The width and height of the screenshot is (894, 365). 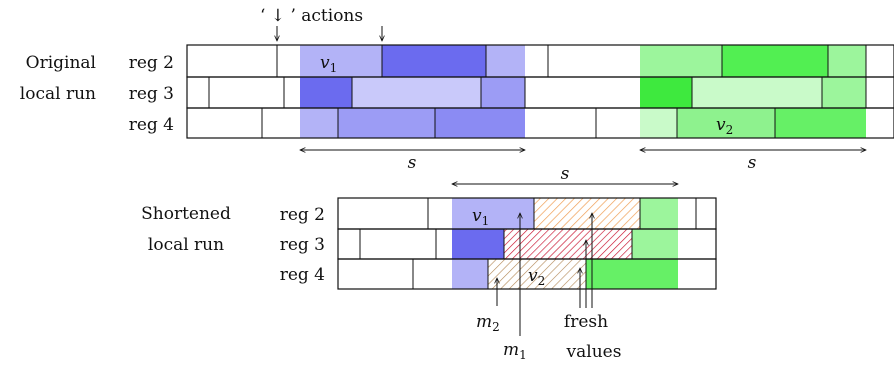 I want to click on reg2-hatched-block, so click(x=587, y=213).